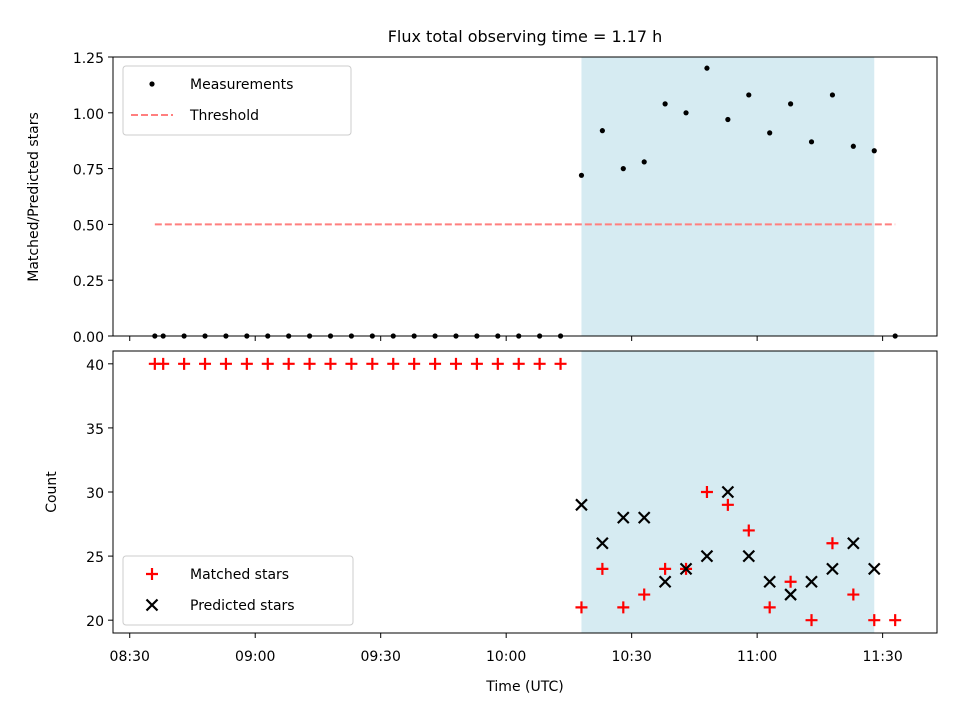  What do you see at coordinates (882, 657) in the screenshot?
I see `x-tick-label: 11:30` at bounding box center [882, 657].